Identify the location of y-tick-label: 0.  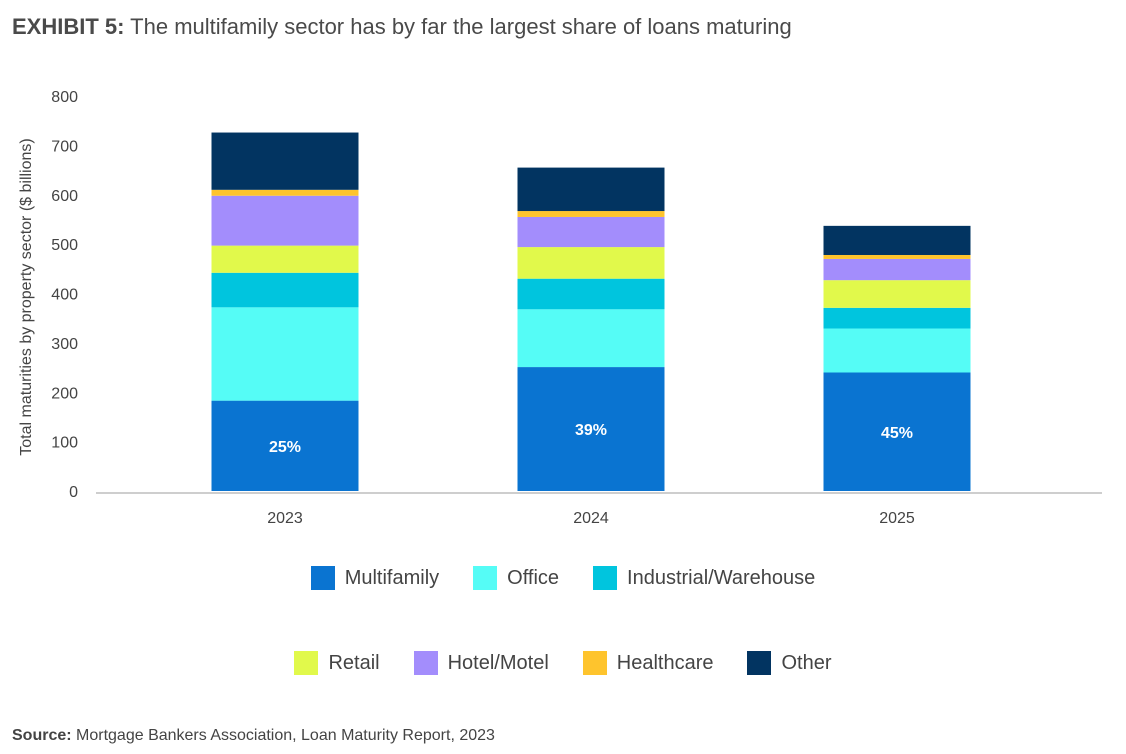
(73, 492).